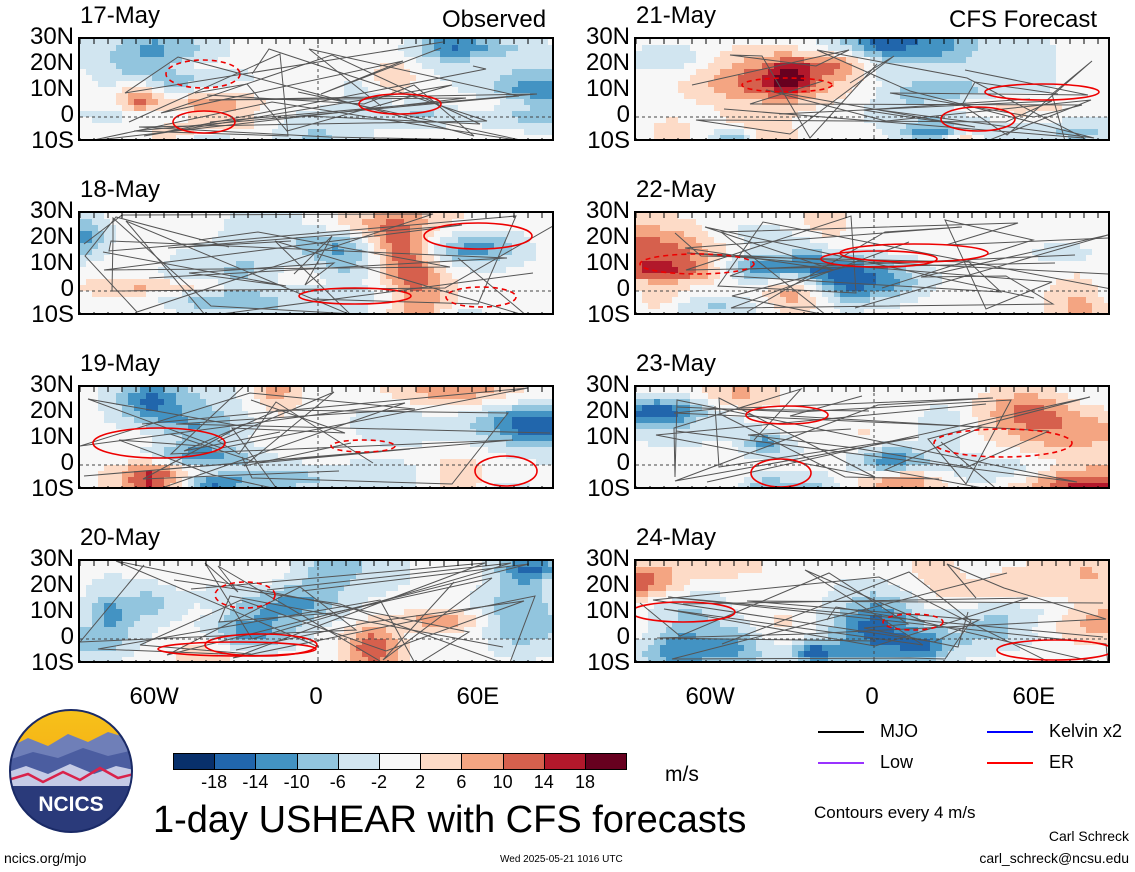  What do you see at coordinates (872, 611) in the screenshot?
I see `panel-right-3-map` at bounding box center [872, 611].